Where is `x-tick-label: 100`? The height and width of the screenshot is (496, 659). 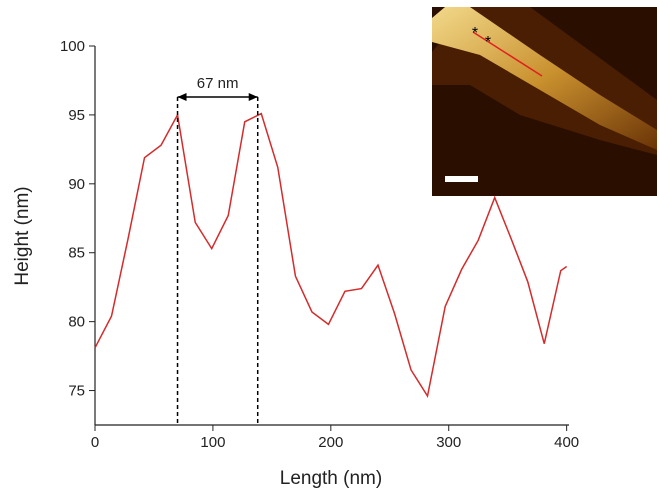
x-tick-label: 100 is located at coordinates (212, 442).